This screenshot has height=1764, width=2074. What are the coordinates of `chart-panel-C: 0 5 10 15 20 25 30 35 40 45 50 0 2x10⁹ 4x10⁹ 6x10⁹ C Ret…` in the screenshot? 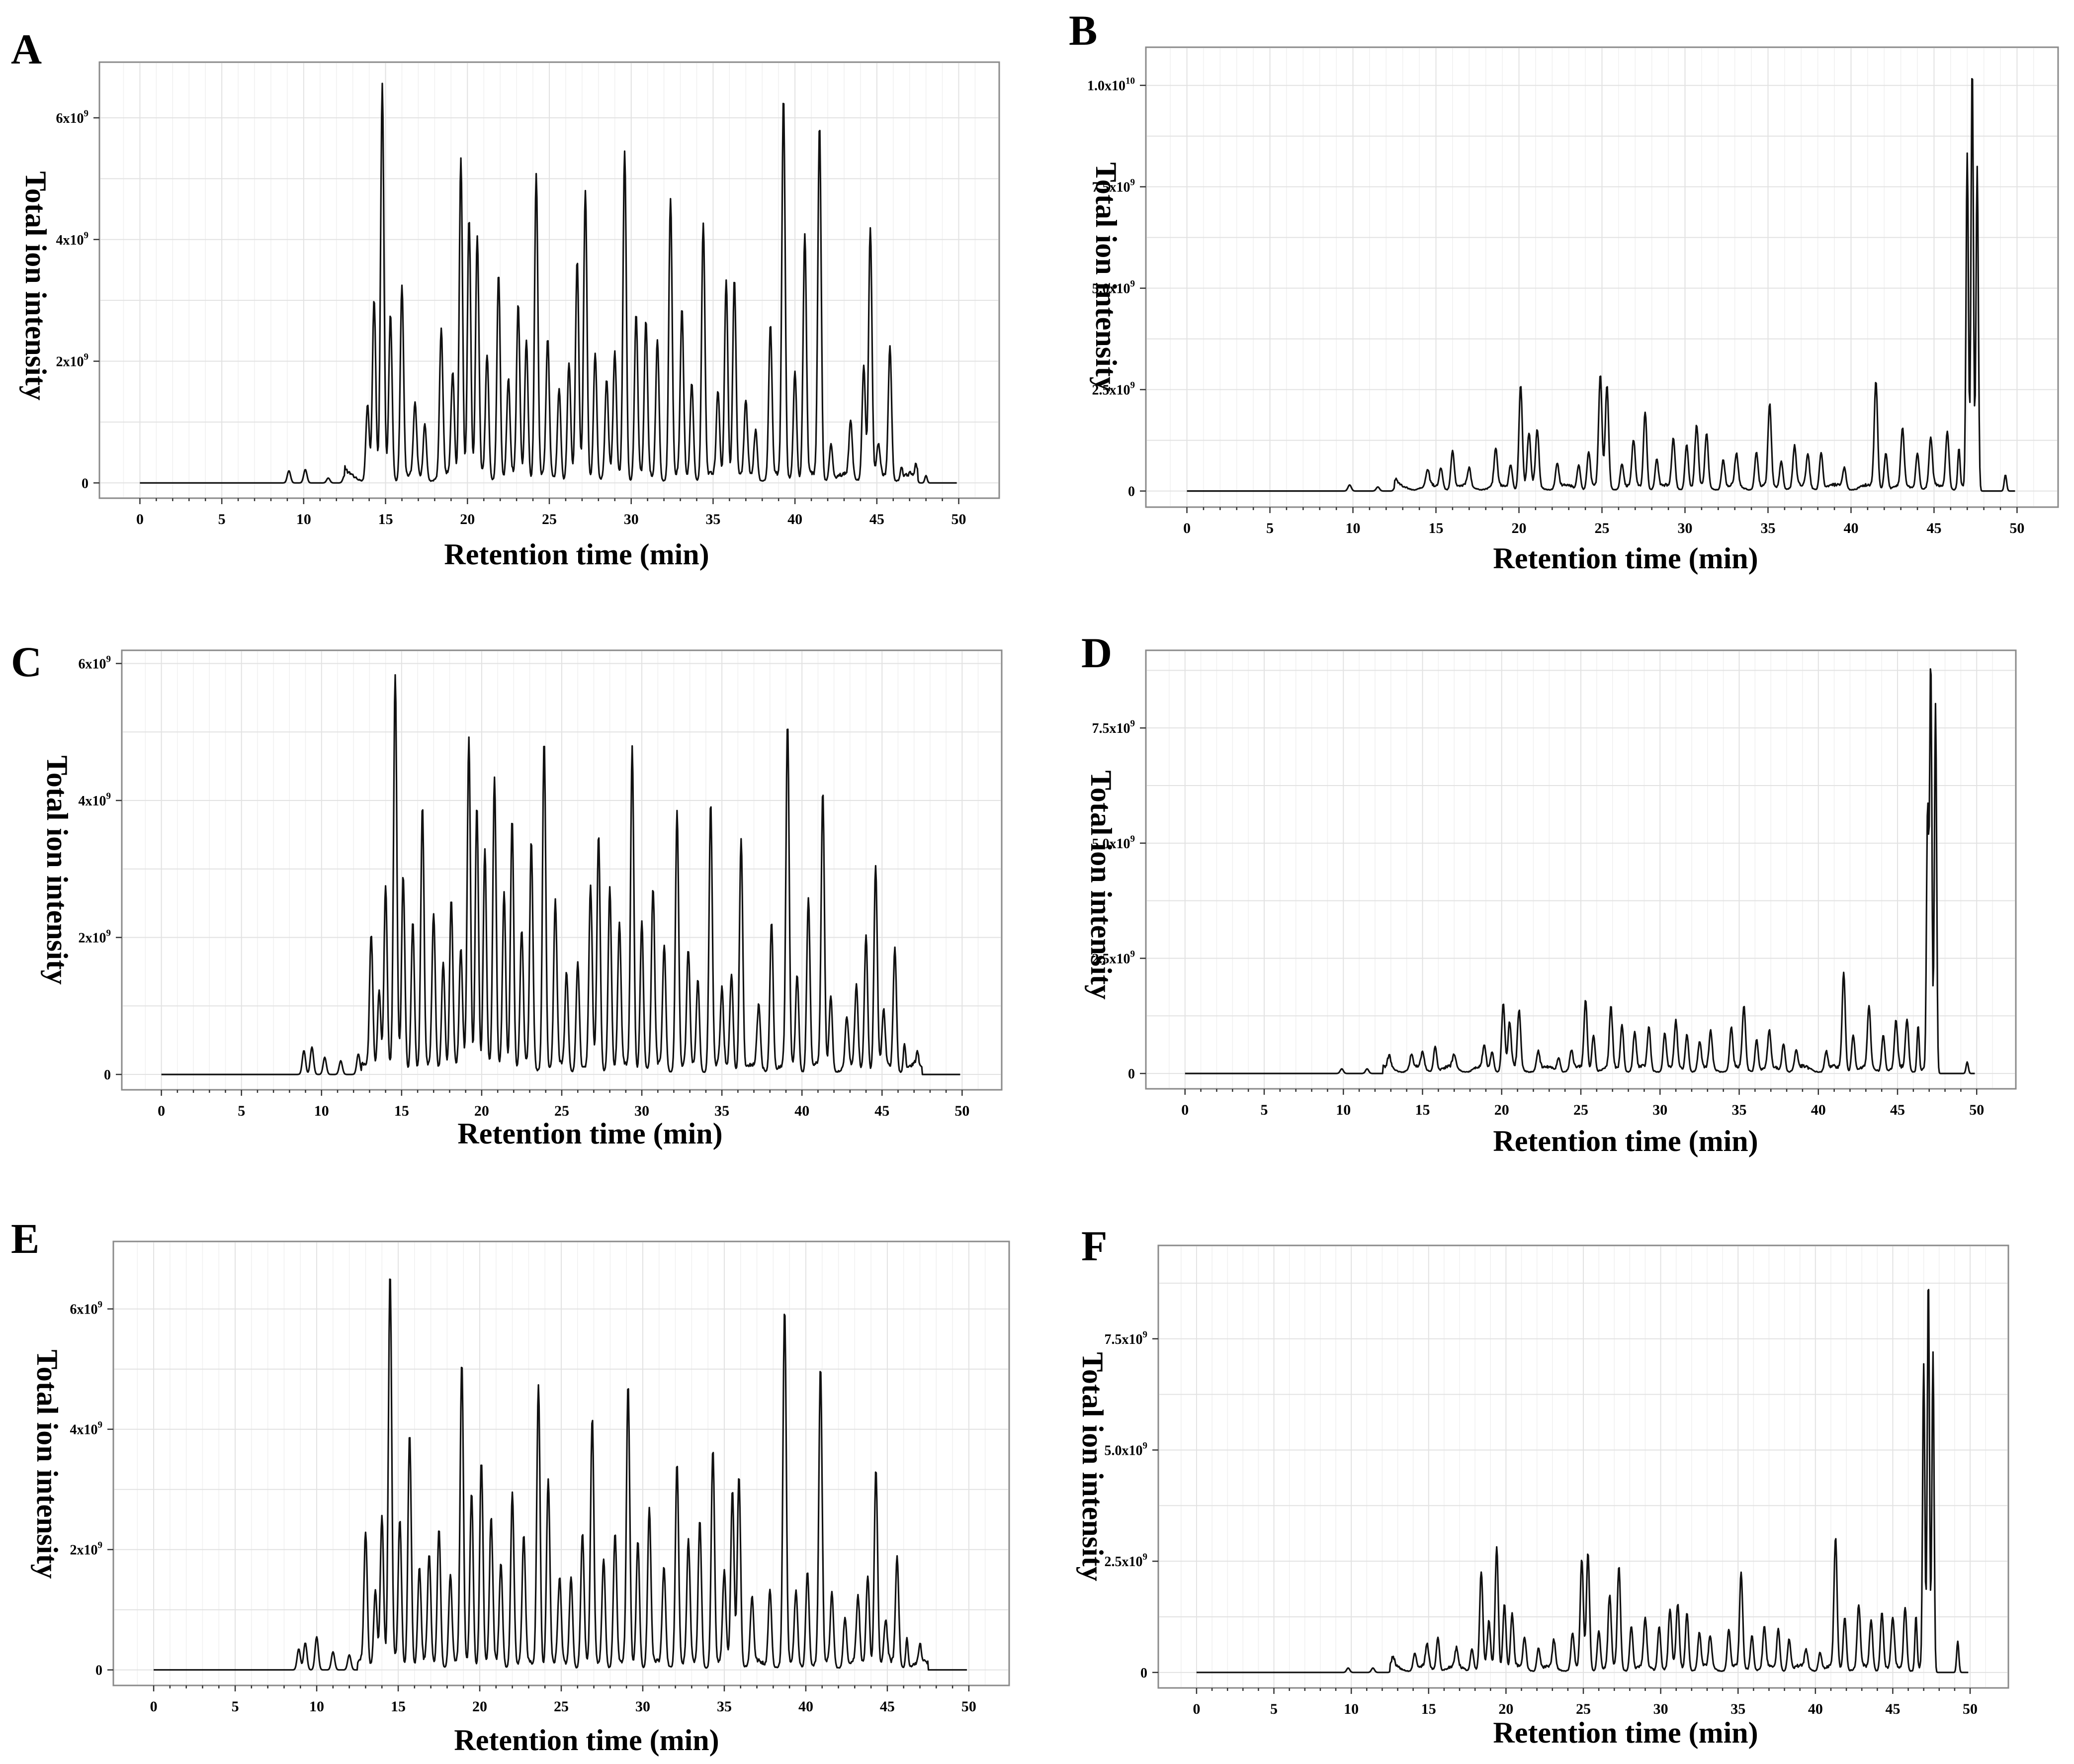 It's located at (507, 894).